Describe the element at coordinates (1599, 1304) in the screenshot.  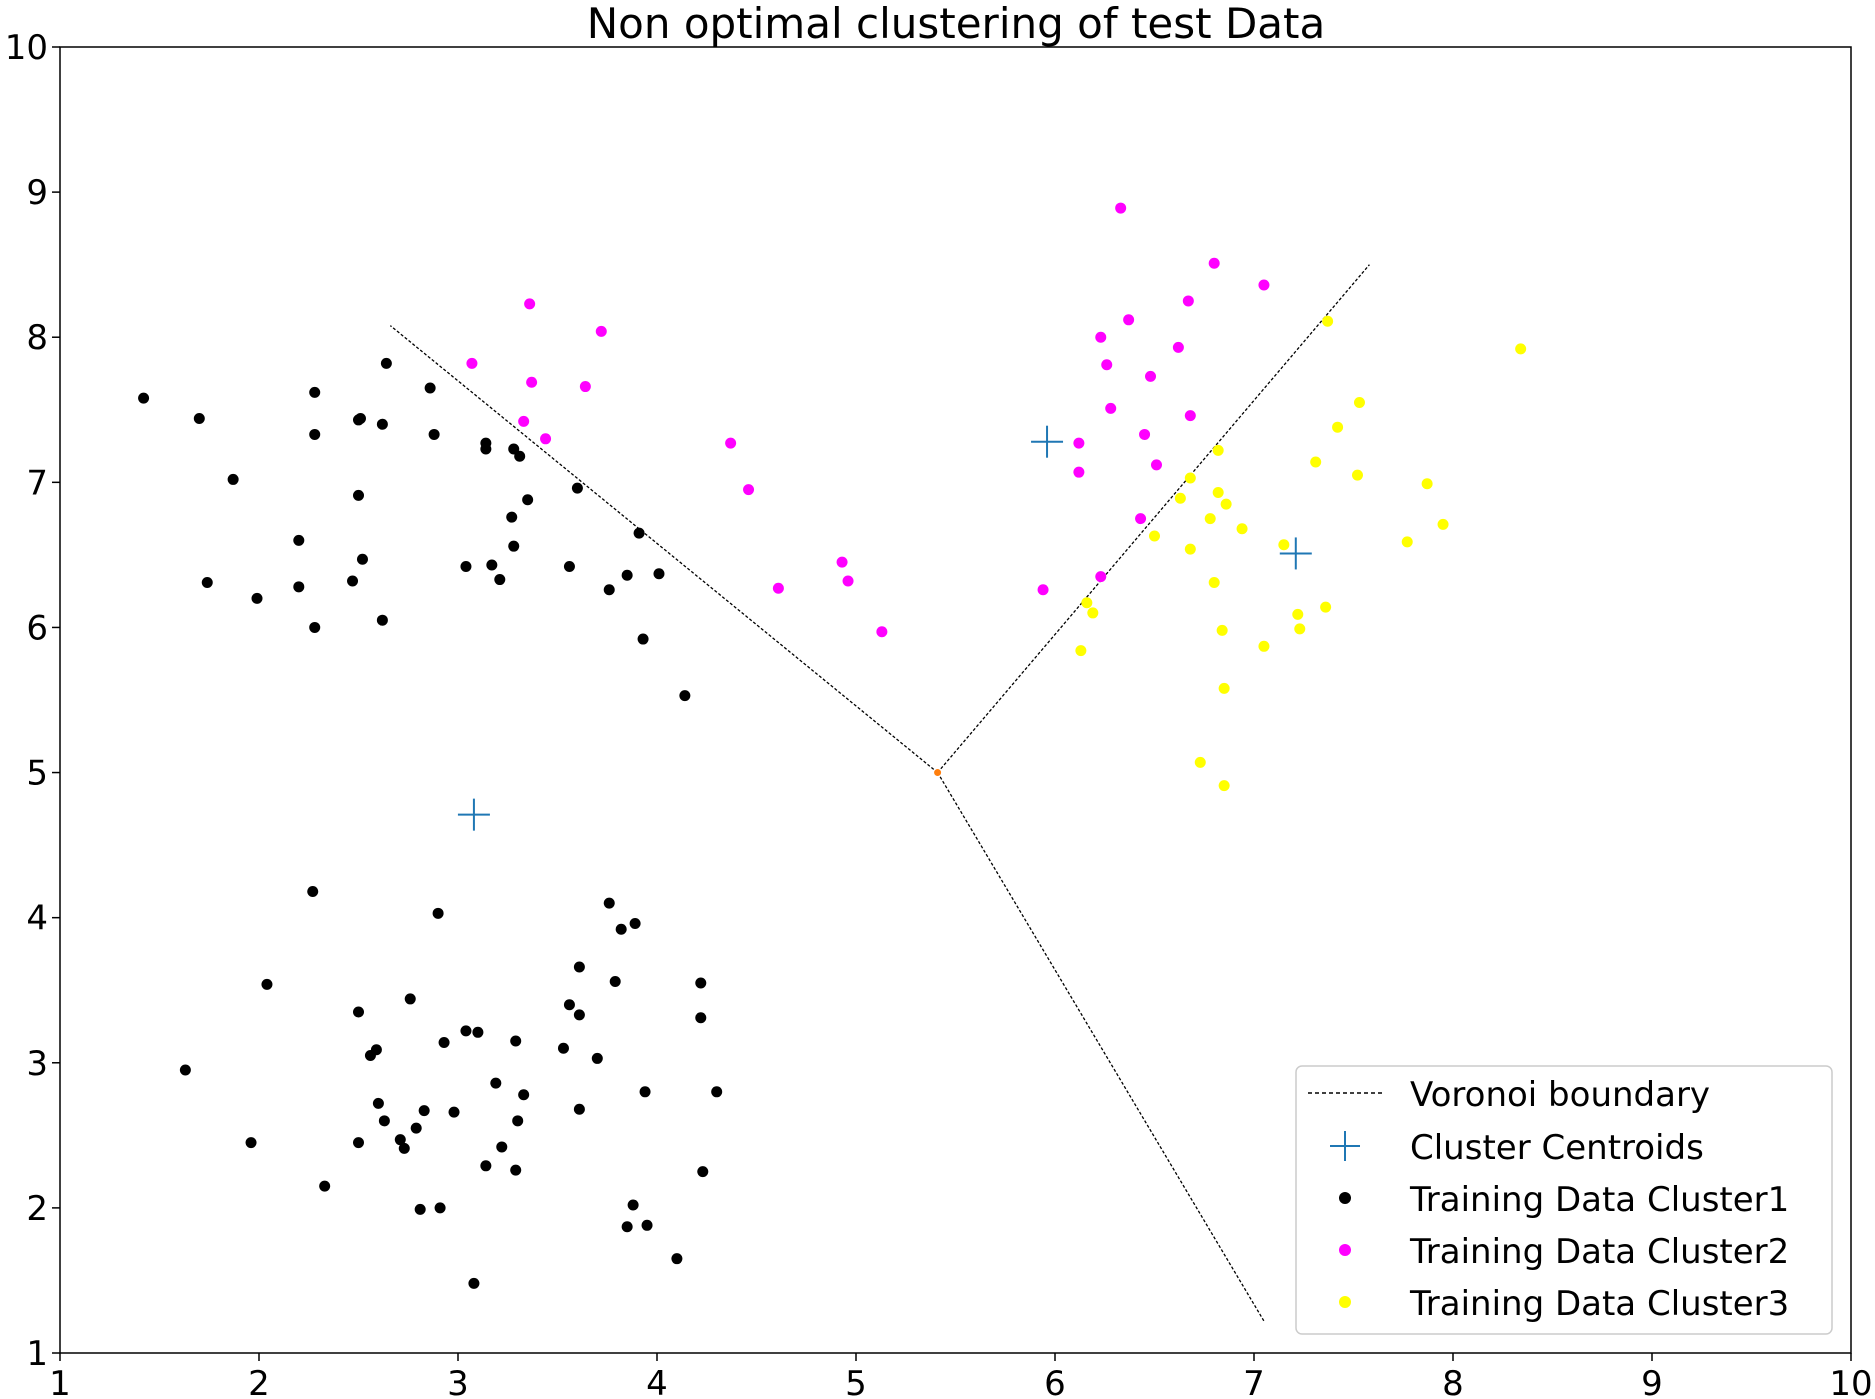
I see `legend-label-cluster3: Training Data Cluster3` at that location.